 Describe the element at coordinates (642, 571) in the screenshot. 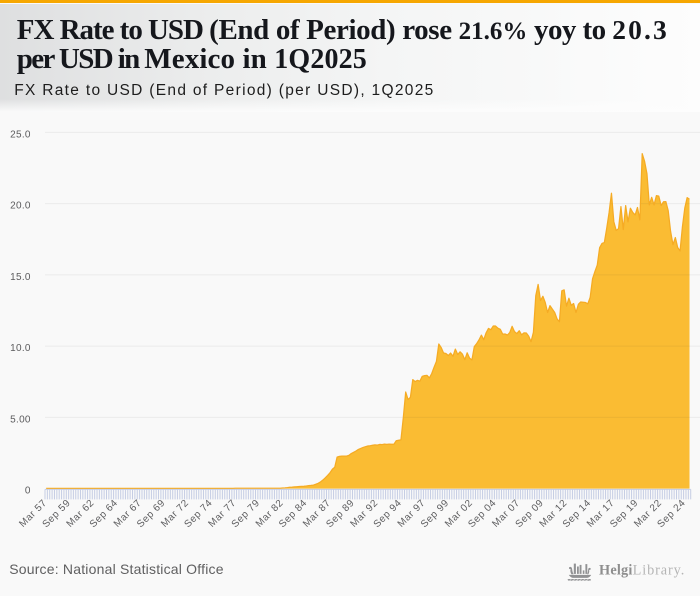

I see `svg-text: HelgiLibrary.` at that location.